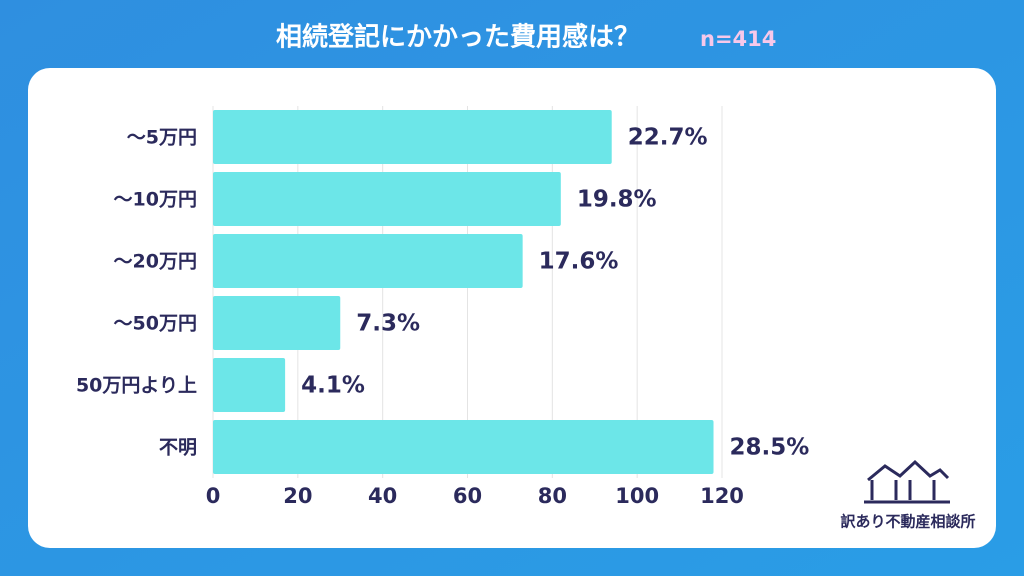  What do you see at coordinates (908, 470) in the screenshot?
I see `logo-roof` at bounding box center [908, 470].